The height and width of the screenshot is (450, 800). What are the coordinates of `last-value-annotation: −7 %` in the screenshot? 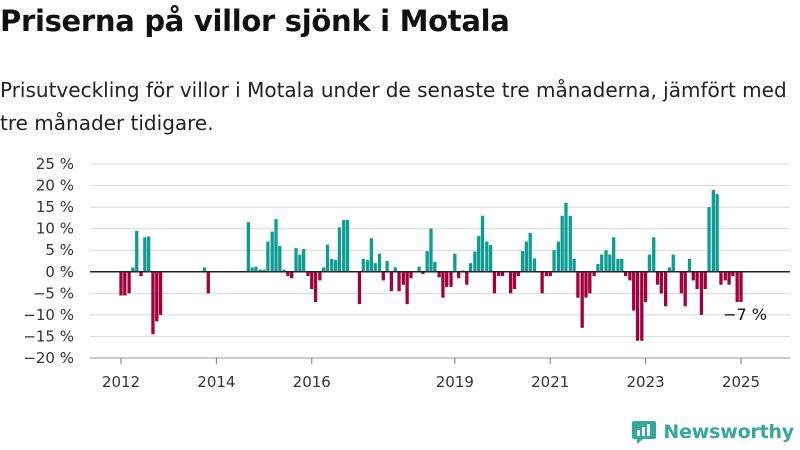 It's located at (745, 314).